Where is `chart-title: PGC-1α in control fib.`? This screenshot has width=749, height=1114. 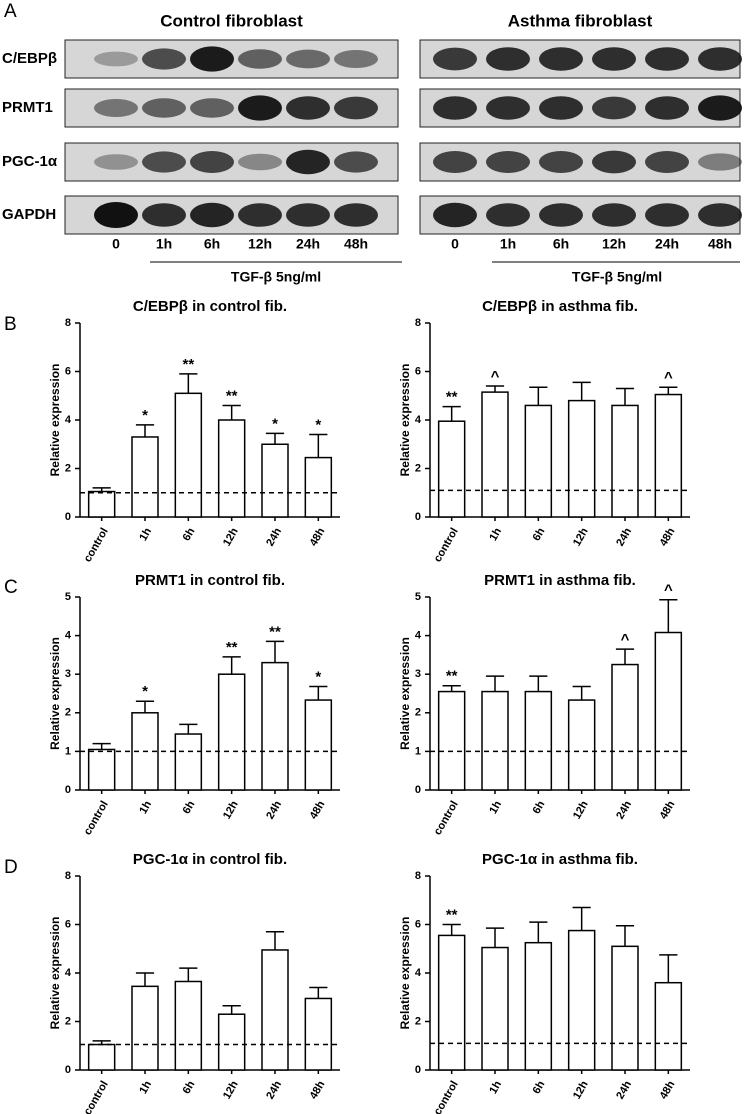 chart-title: PGC-1α in control fib. is located at coordinates (210, 859).